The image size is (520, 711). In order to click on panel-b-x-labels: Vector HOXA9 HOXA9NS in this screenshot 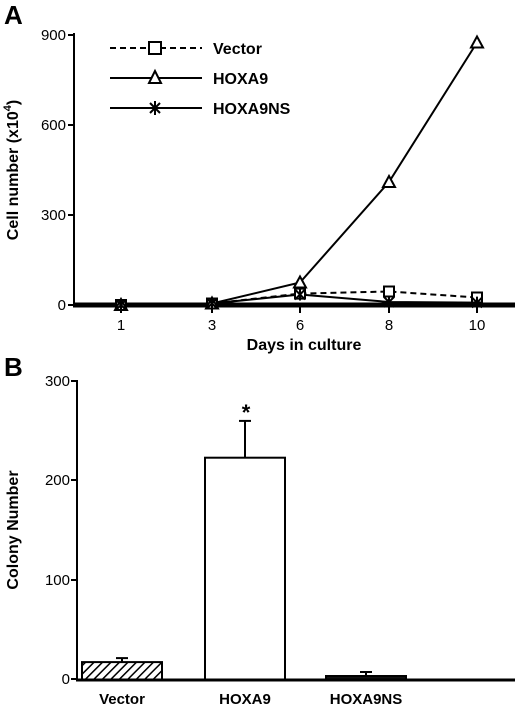, I will do `click(250, 699)`.